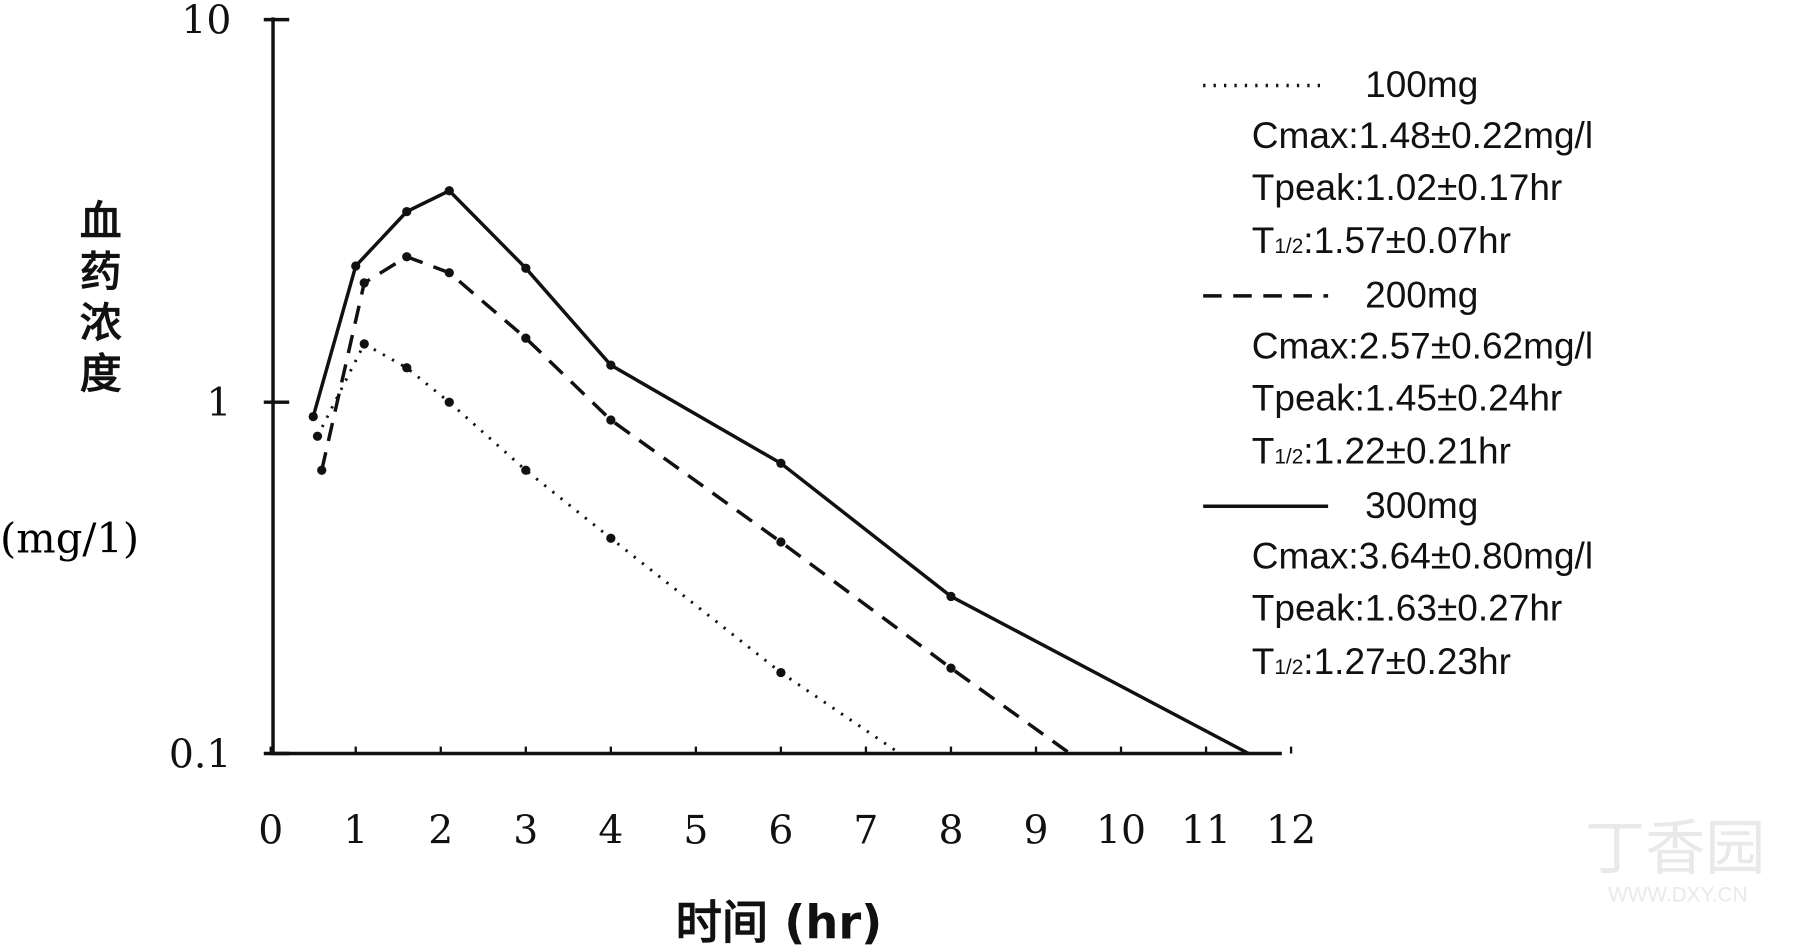 The height and width of the screenshot is (950, 1814). What do you see at coordinates (1421, 84) in the screenshot?
I see `legend-label: 100mg` at bounding box center [1421, 84].